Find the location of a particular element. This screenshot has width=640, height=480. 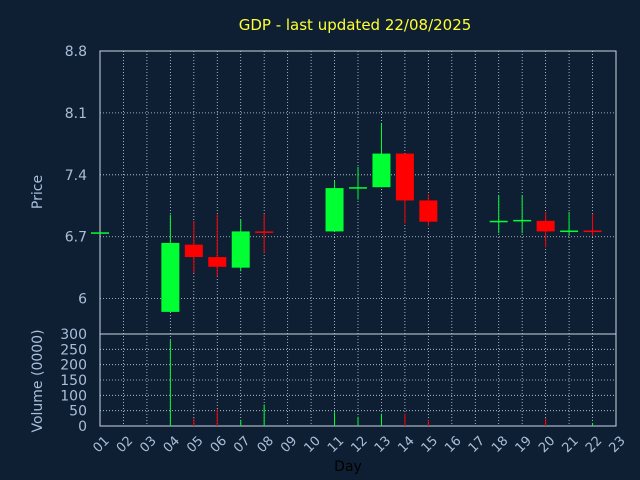

price-axis-label: Price is located at coordinates (38, 192).